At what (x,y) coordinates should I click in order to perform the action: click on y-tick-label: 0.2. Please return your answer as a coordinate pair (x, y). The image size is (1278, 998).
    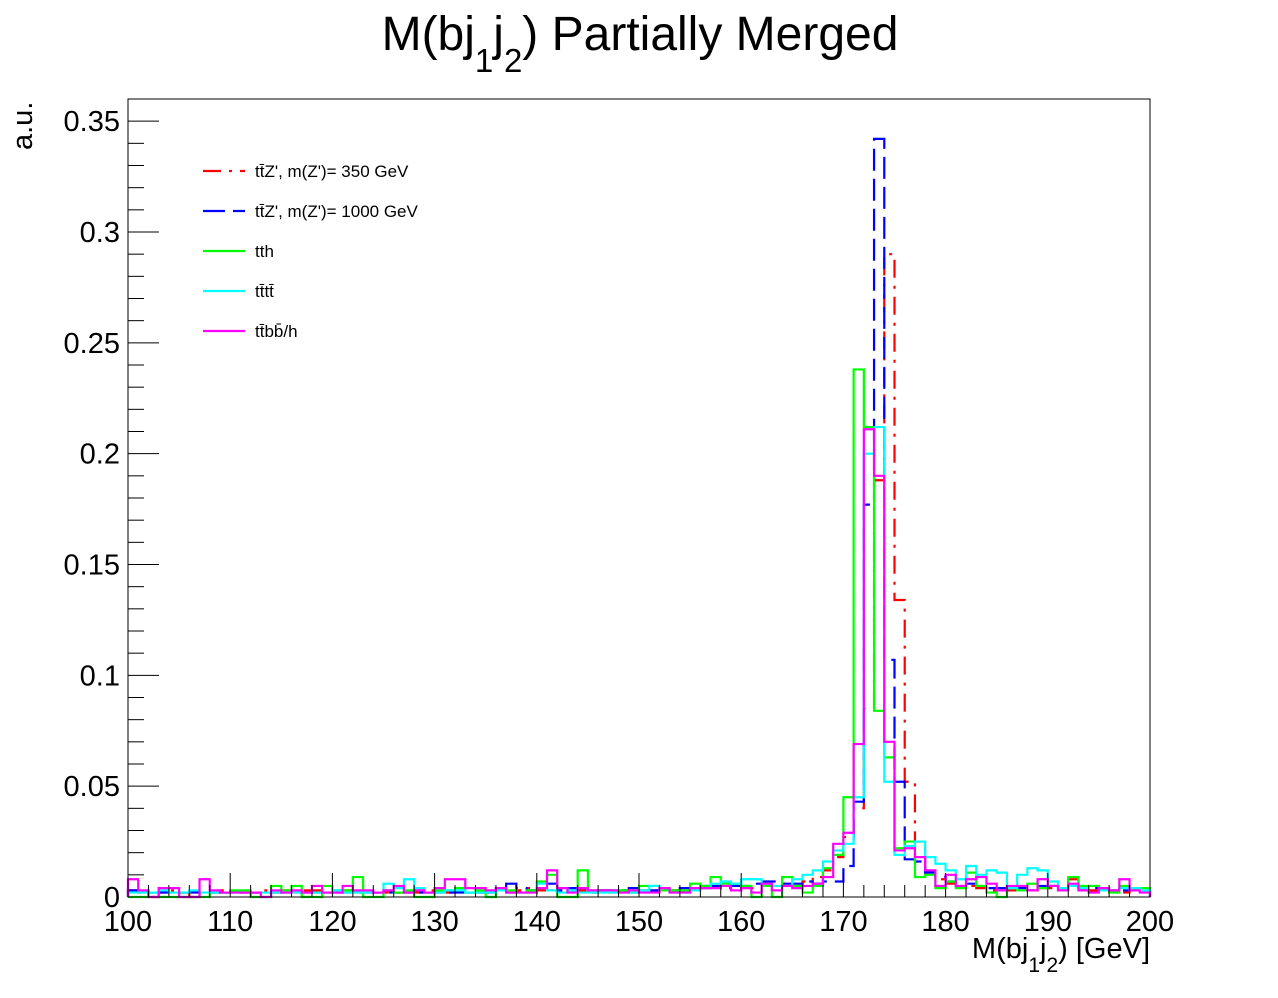
    Looking at the image, I should click on (100, 455).